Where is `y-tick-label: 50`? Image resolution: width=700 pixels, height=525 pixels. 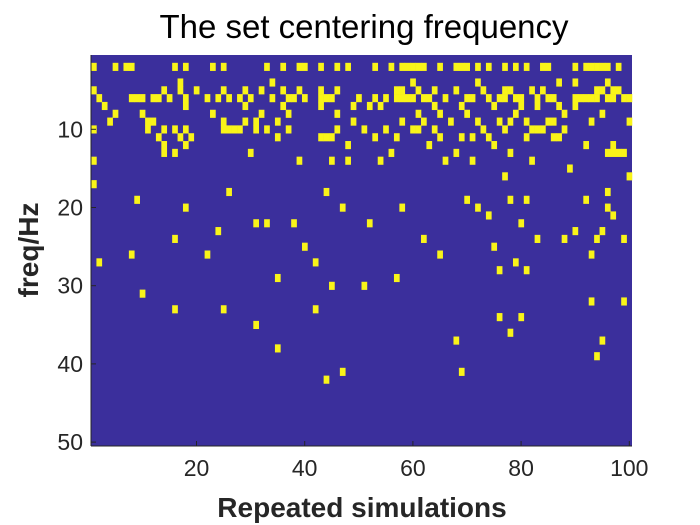
y-tick-label: 50 is located at coordinates (70, 442).